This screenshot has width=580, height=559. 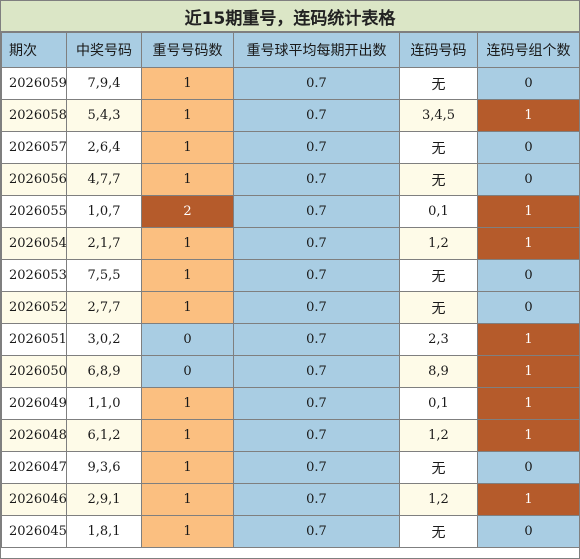 I want to click on winning-numbers-cell: 4,7,7, so click(x=104, y=179).